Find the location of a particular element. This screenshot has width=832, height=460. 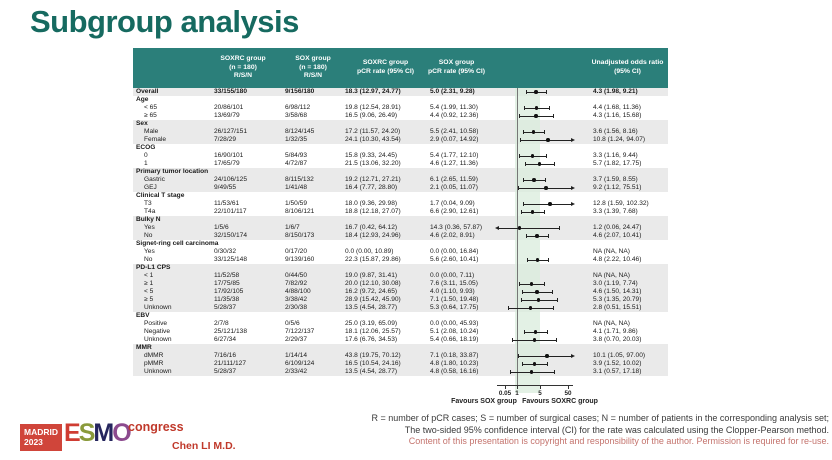

cell-soxrc-pcr: 43.8 (19.75, 70.12) is located at coordinates (373, 355).